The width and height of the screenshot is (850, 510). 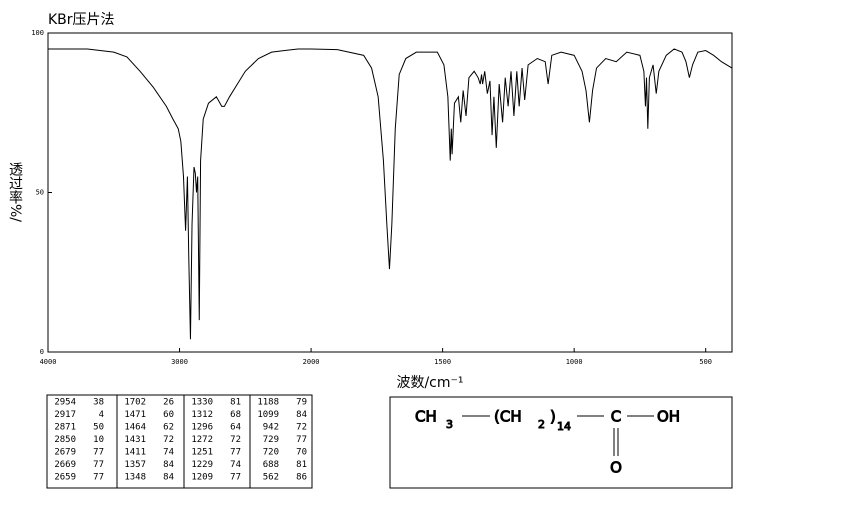 I want to click on structure: CH 3 (CH 2 ) 14 C OH O, so click(x=548, y=442).